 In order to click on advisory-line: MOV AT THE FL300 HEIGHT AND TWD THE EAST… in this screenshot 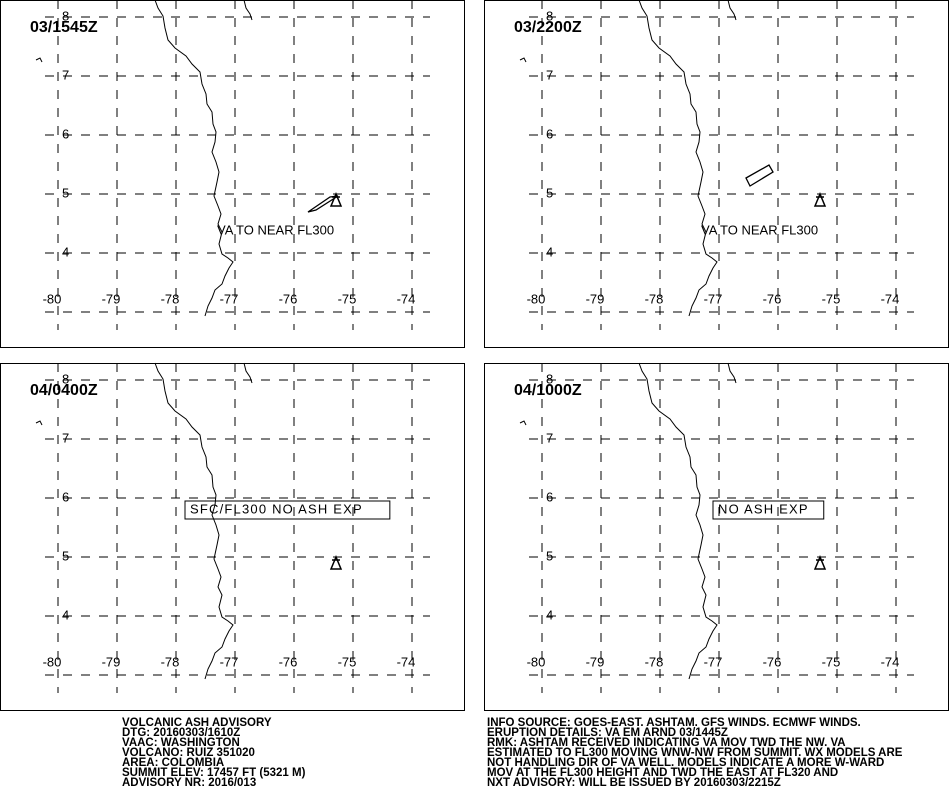, I will do `click(662, 773)`.